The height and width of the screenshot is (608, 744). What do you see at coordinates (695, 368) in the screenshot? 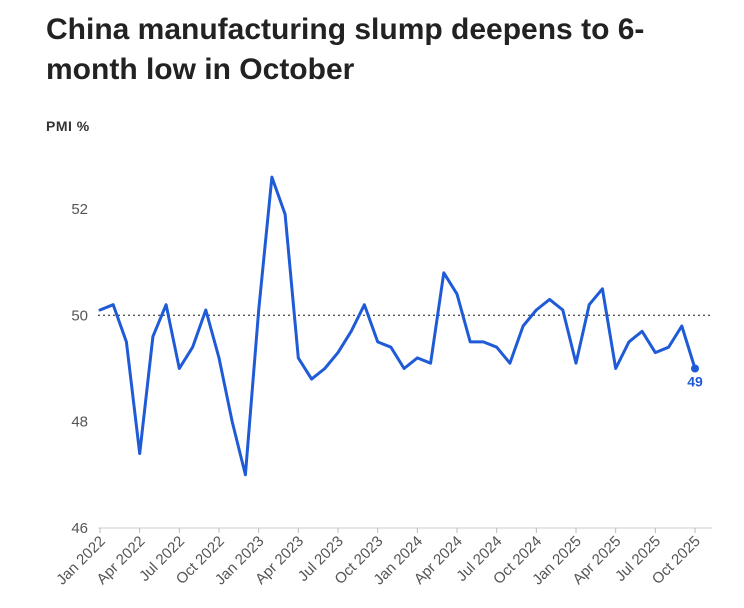
I see `end-point-marker` at bounding box center [695, 368].